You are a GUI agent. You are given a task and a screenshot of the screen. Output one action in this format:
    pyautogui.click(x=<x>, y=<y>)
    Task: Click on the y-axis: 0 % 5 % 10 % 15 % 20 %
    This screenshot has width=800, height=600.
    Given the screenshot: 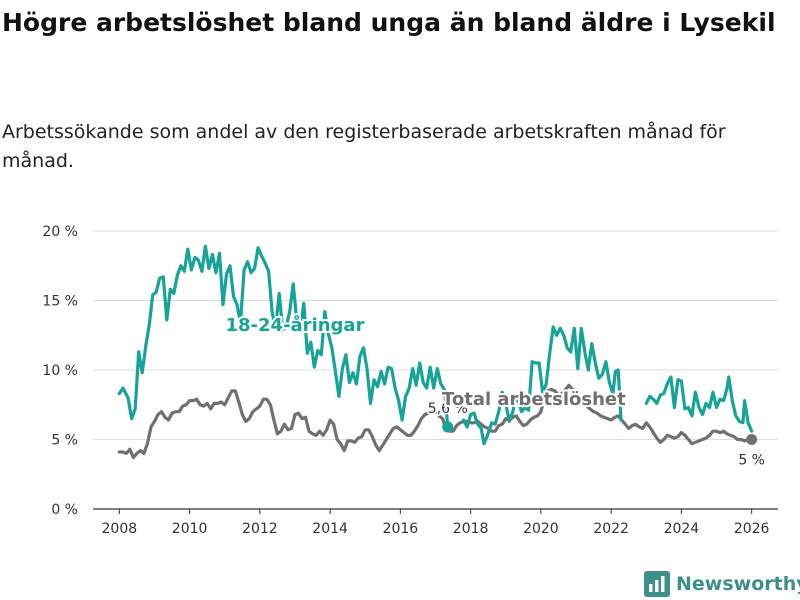 What is the action you would take?
    pyautogui.click(x=60, y=371)
    